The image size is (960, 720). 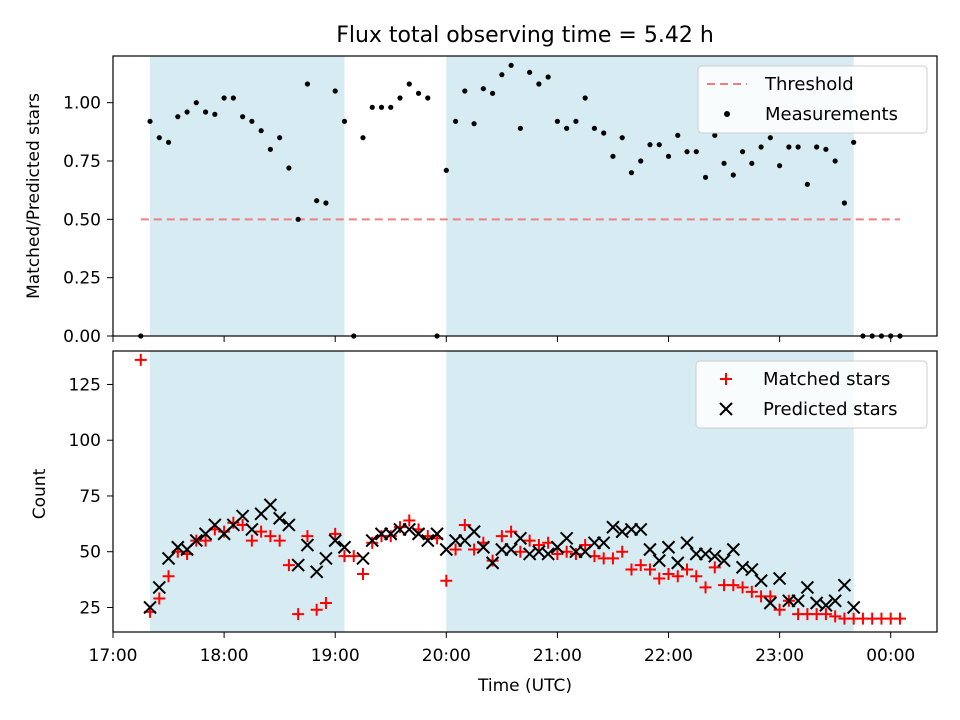 What do you see at coordinates (85, 385) in the screenshot?
I see `bottom-y-tick-label: 125` at bounding box center [85, 385].